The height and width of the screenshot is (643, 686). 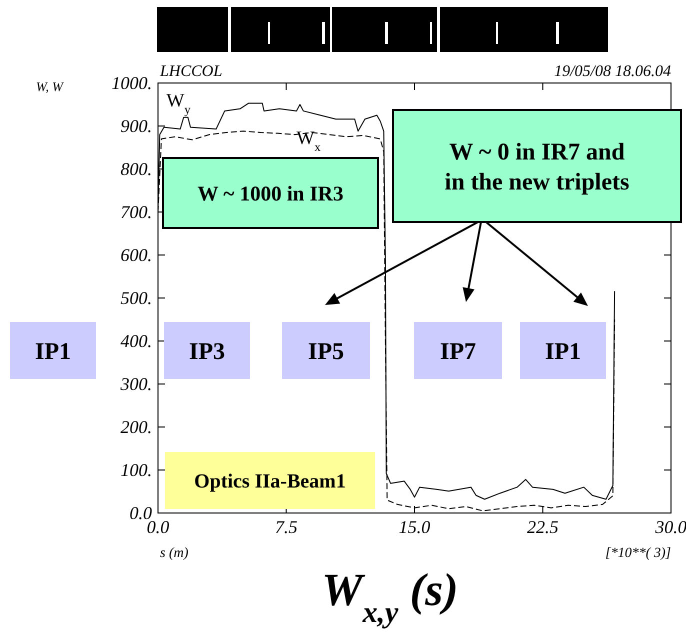 I want to click on text: 19/05/08 18.06.04, so click(x=612, y=71).